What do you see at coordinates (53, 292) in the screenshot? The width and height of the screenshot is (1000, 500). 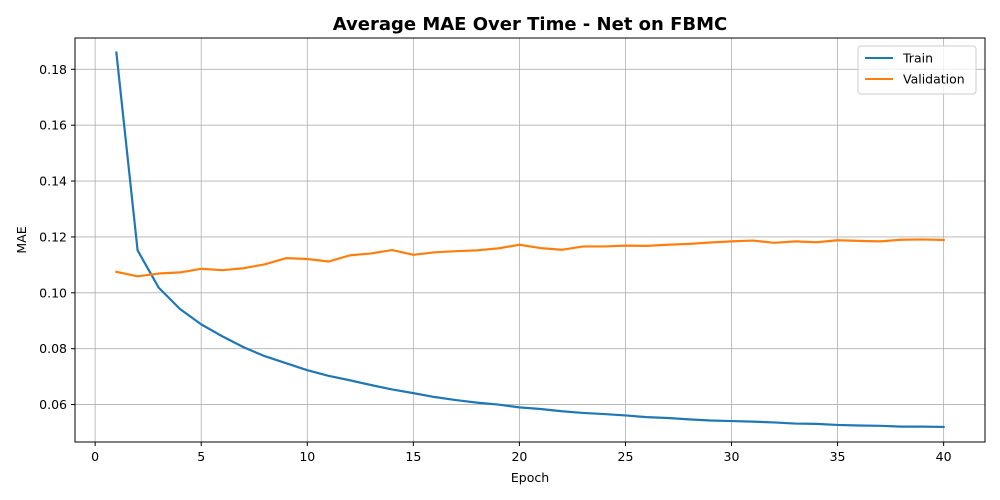 I see `y-tick-label: 0.10` at bounding box center [53, 292].